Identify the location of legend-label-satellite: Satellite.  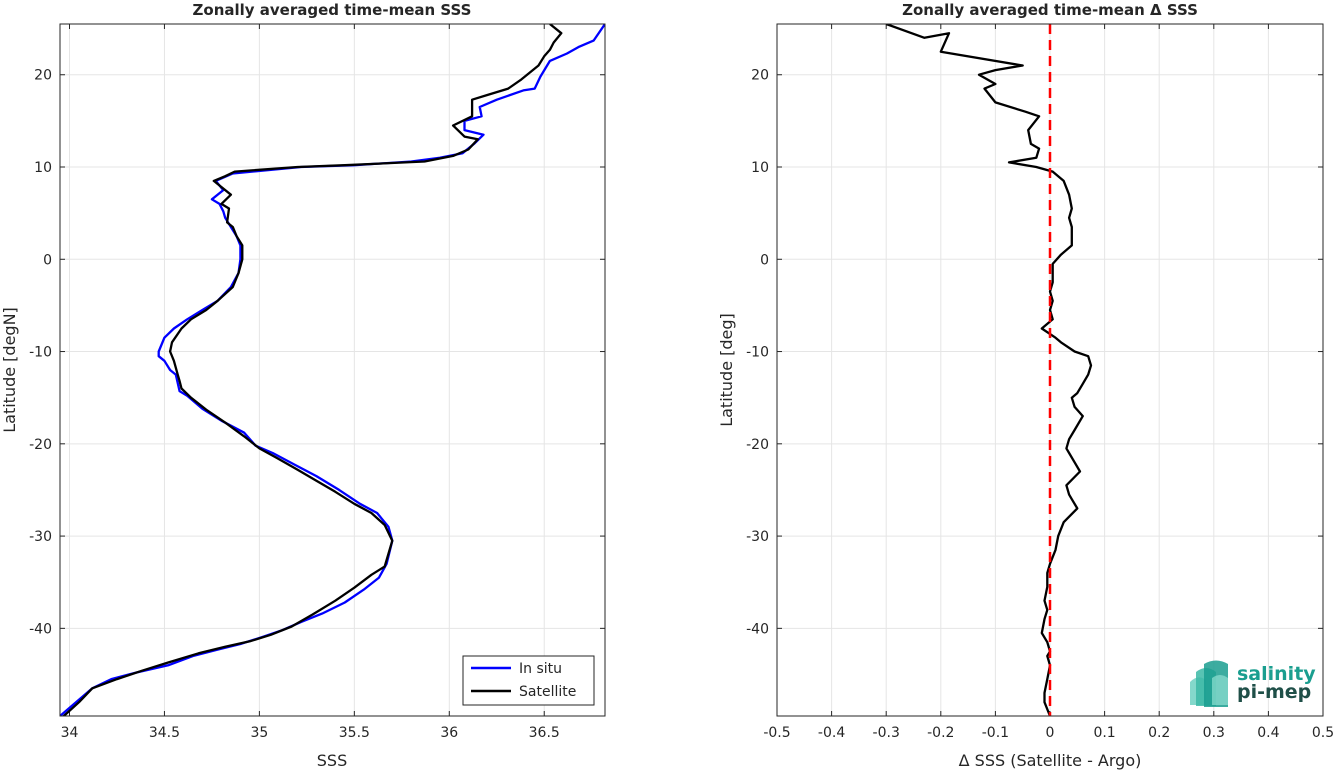
(547, 692).